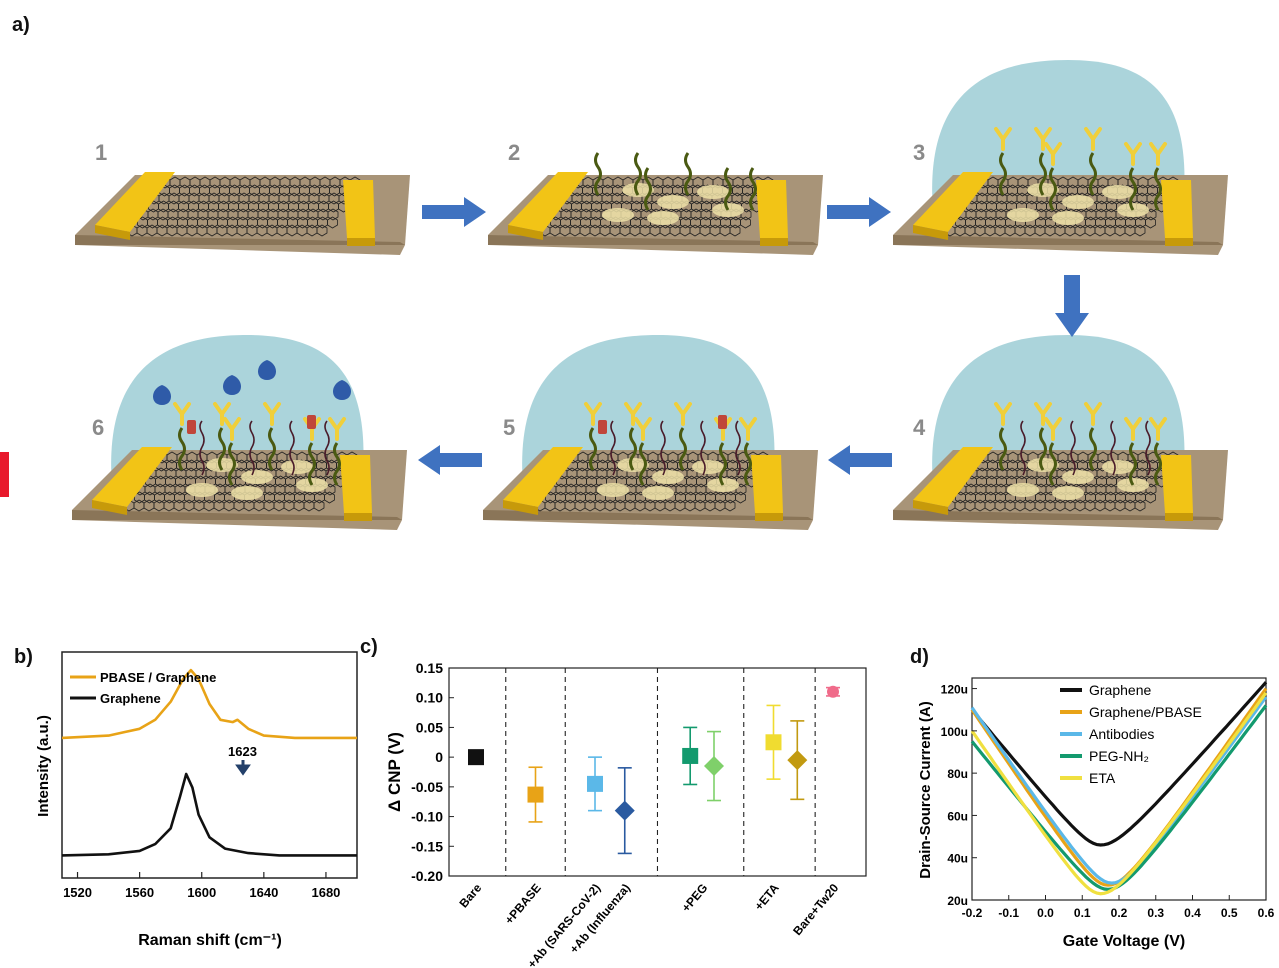 Image resolution: width=1279 pixels, height=968 pixels. What do you see at coordinates (1008, 913) in the screenshot?
I see `transfer-x-tick-label: -0.1` at bounding box center [1008, 913].